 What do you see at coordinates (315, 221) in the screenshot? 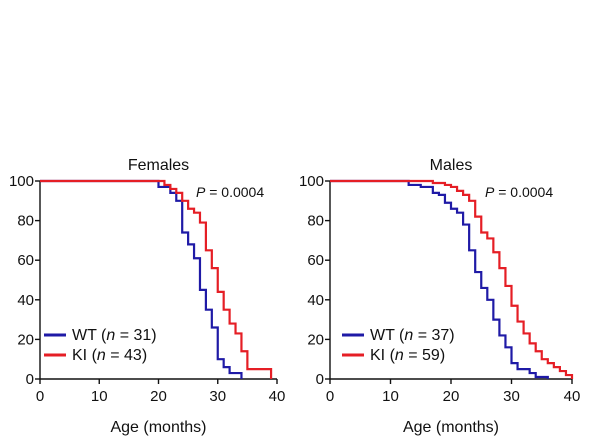
I see `males-y-tick-label: 80` at bounding box center [315, 221].